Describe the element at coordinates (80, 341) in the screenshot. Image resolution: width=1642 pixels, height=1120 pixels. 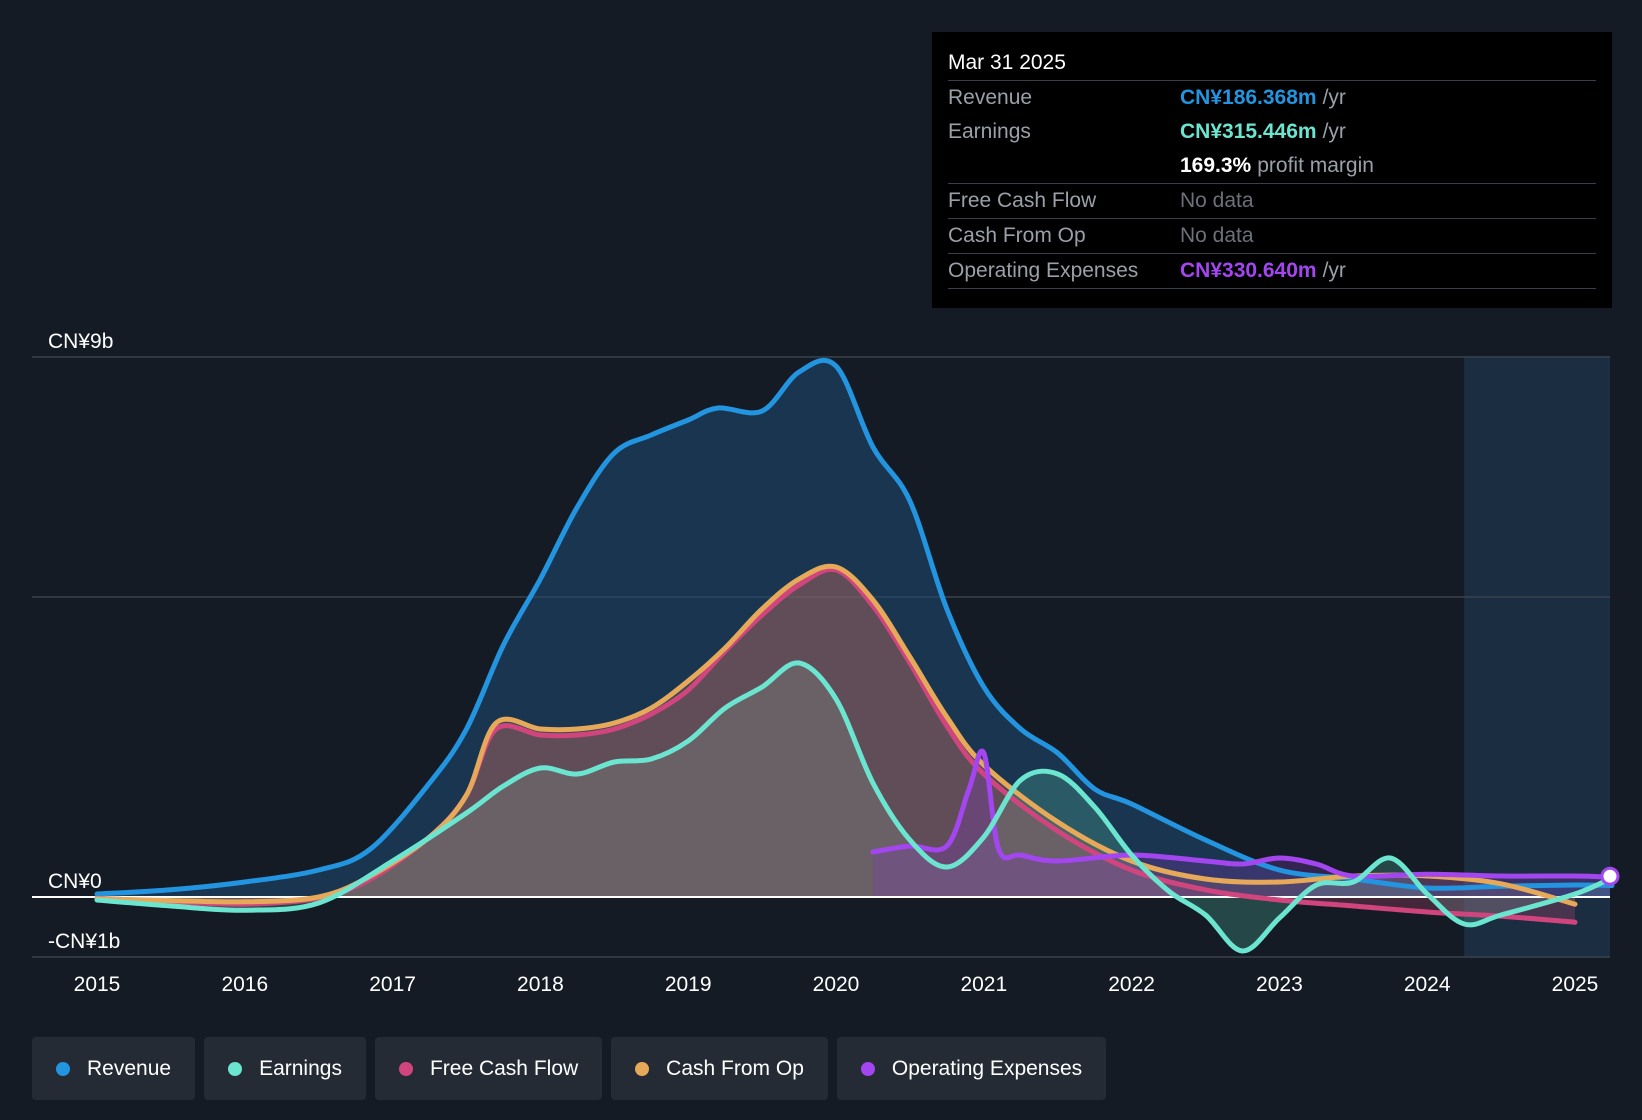
I see `y-tick-label: CN¥9b` at that location.